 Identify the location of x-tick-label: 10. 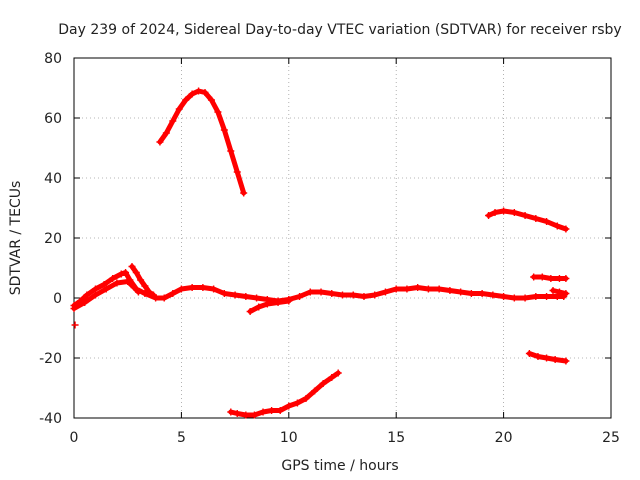
(289, 438).